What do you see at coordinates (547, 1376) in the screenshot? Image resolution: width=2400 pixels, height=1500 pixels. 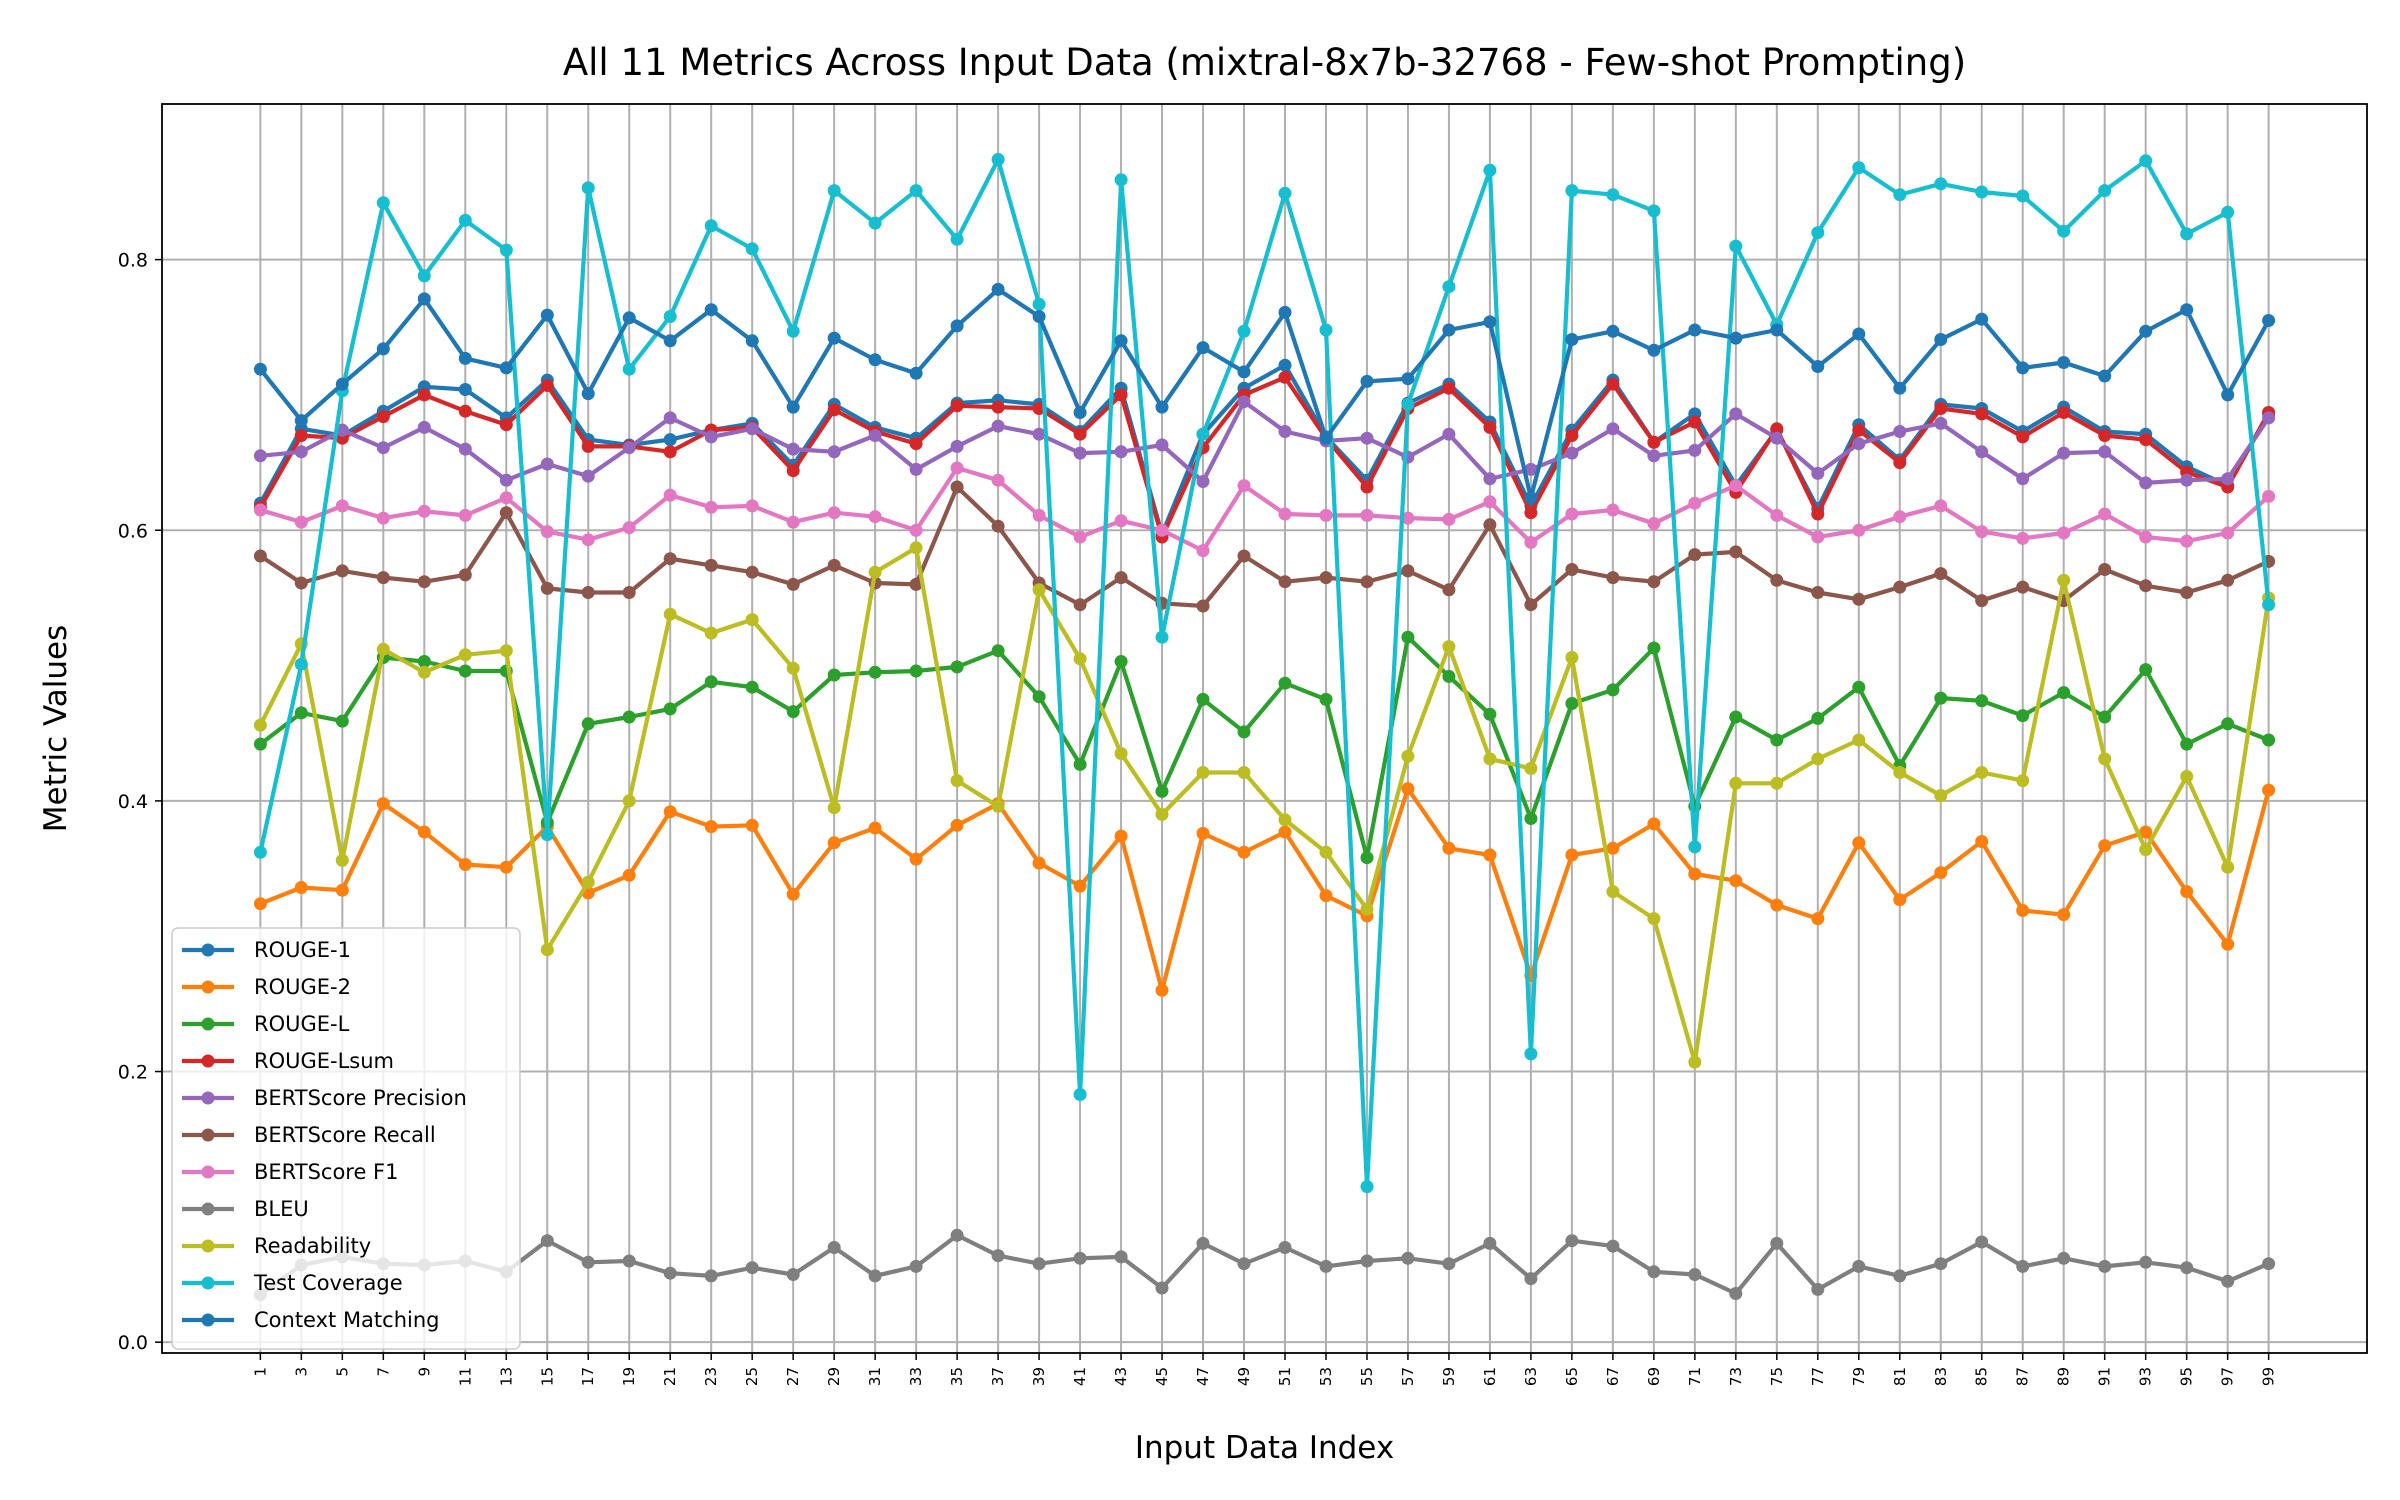 I see `x-tick-label: 15` at bounding box center [547, 1376].